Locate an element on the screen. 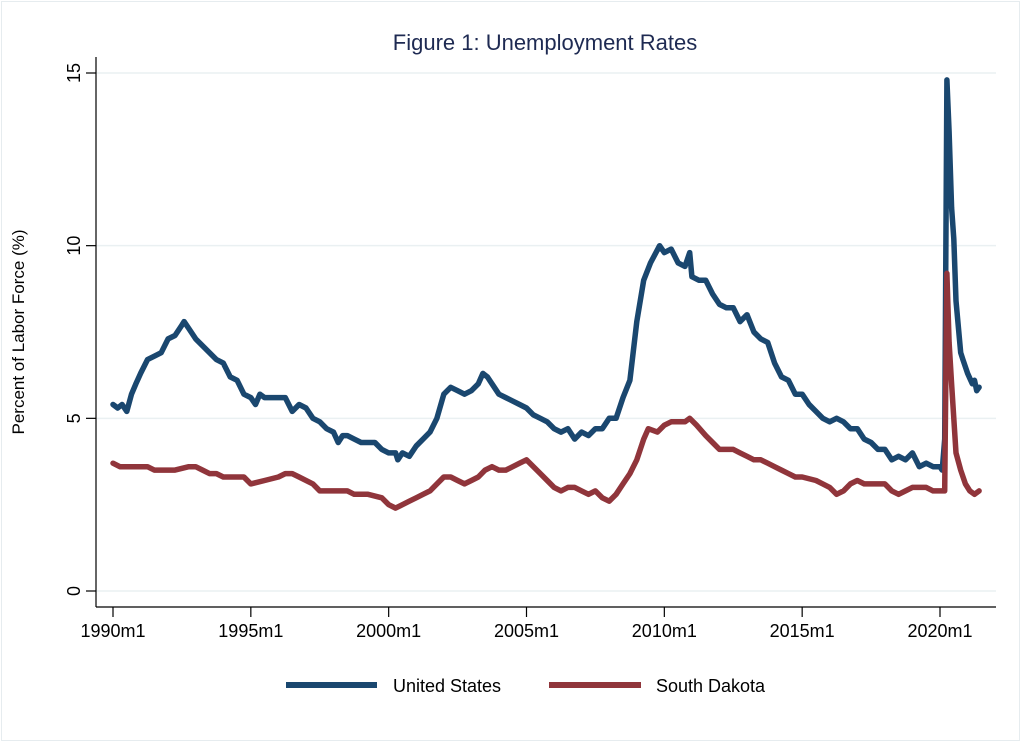 The image size is (1023, 744). x-tick-label: 2020m1 is located at coordinates (939, 631).